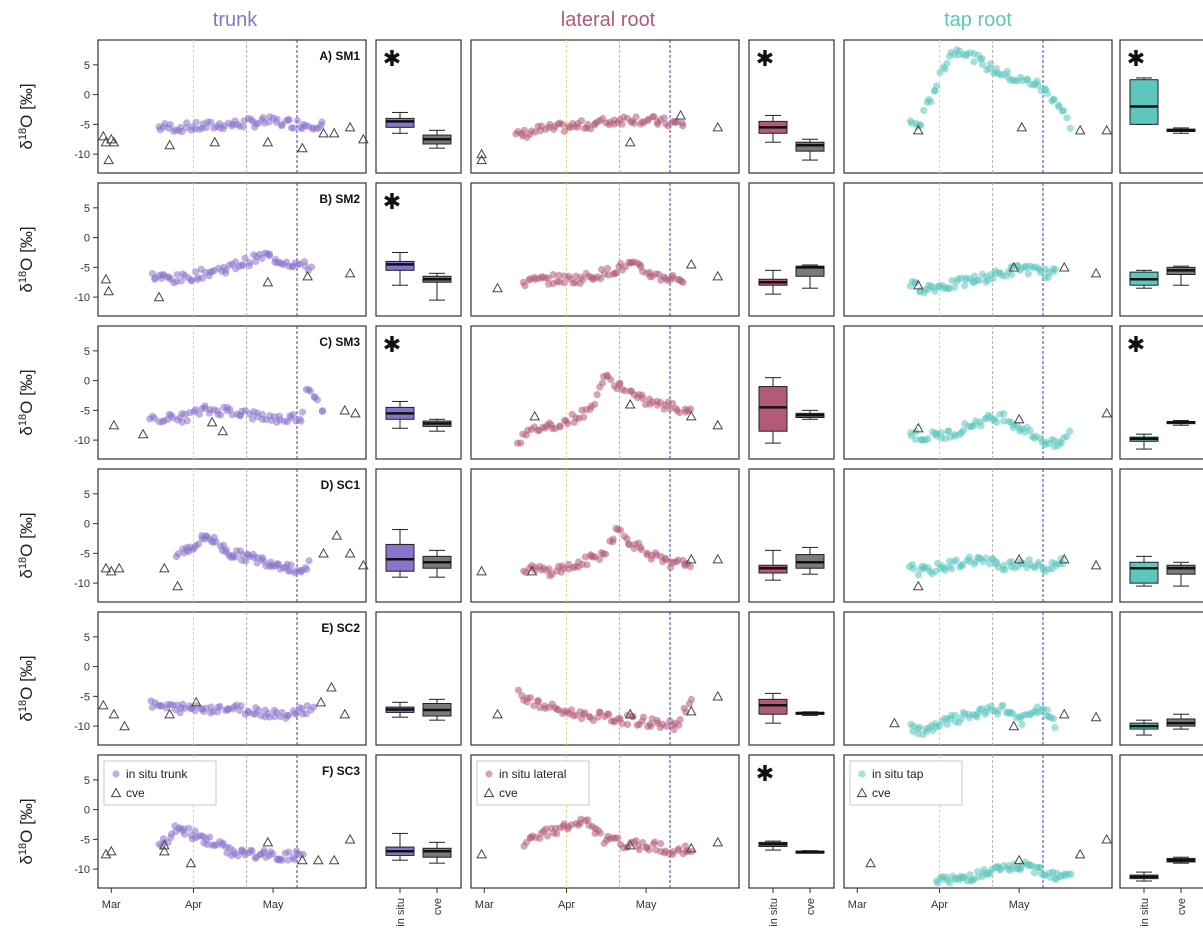 Image resolution: width=1203 pixels, height=949 pixels. What do you see at coordinates (437, 852) in the screenshot?
I see `cve-box-box` at bounding box center [437, 852].